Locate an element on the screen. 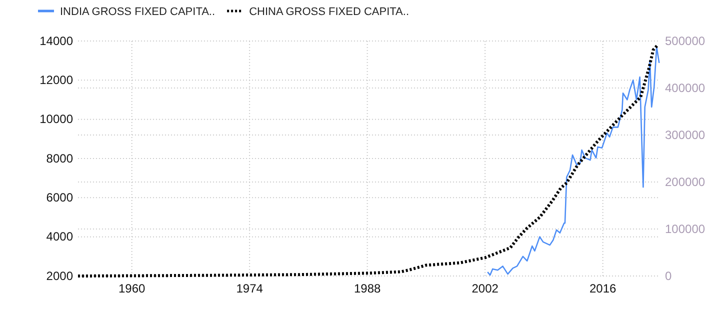 The width and height of the screenshot is (725, 330). y2-tick-label: 100000 is located at coordinates (685, 229).